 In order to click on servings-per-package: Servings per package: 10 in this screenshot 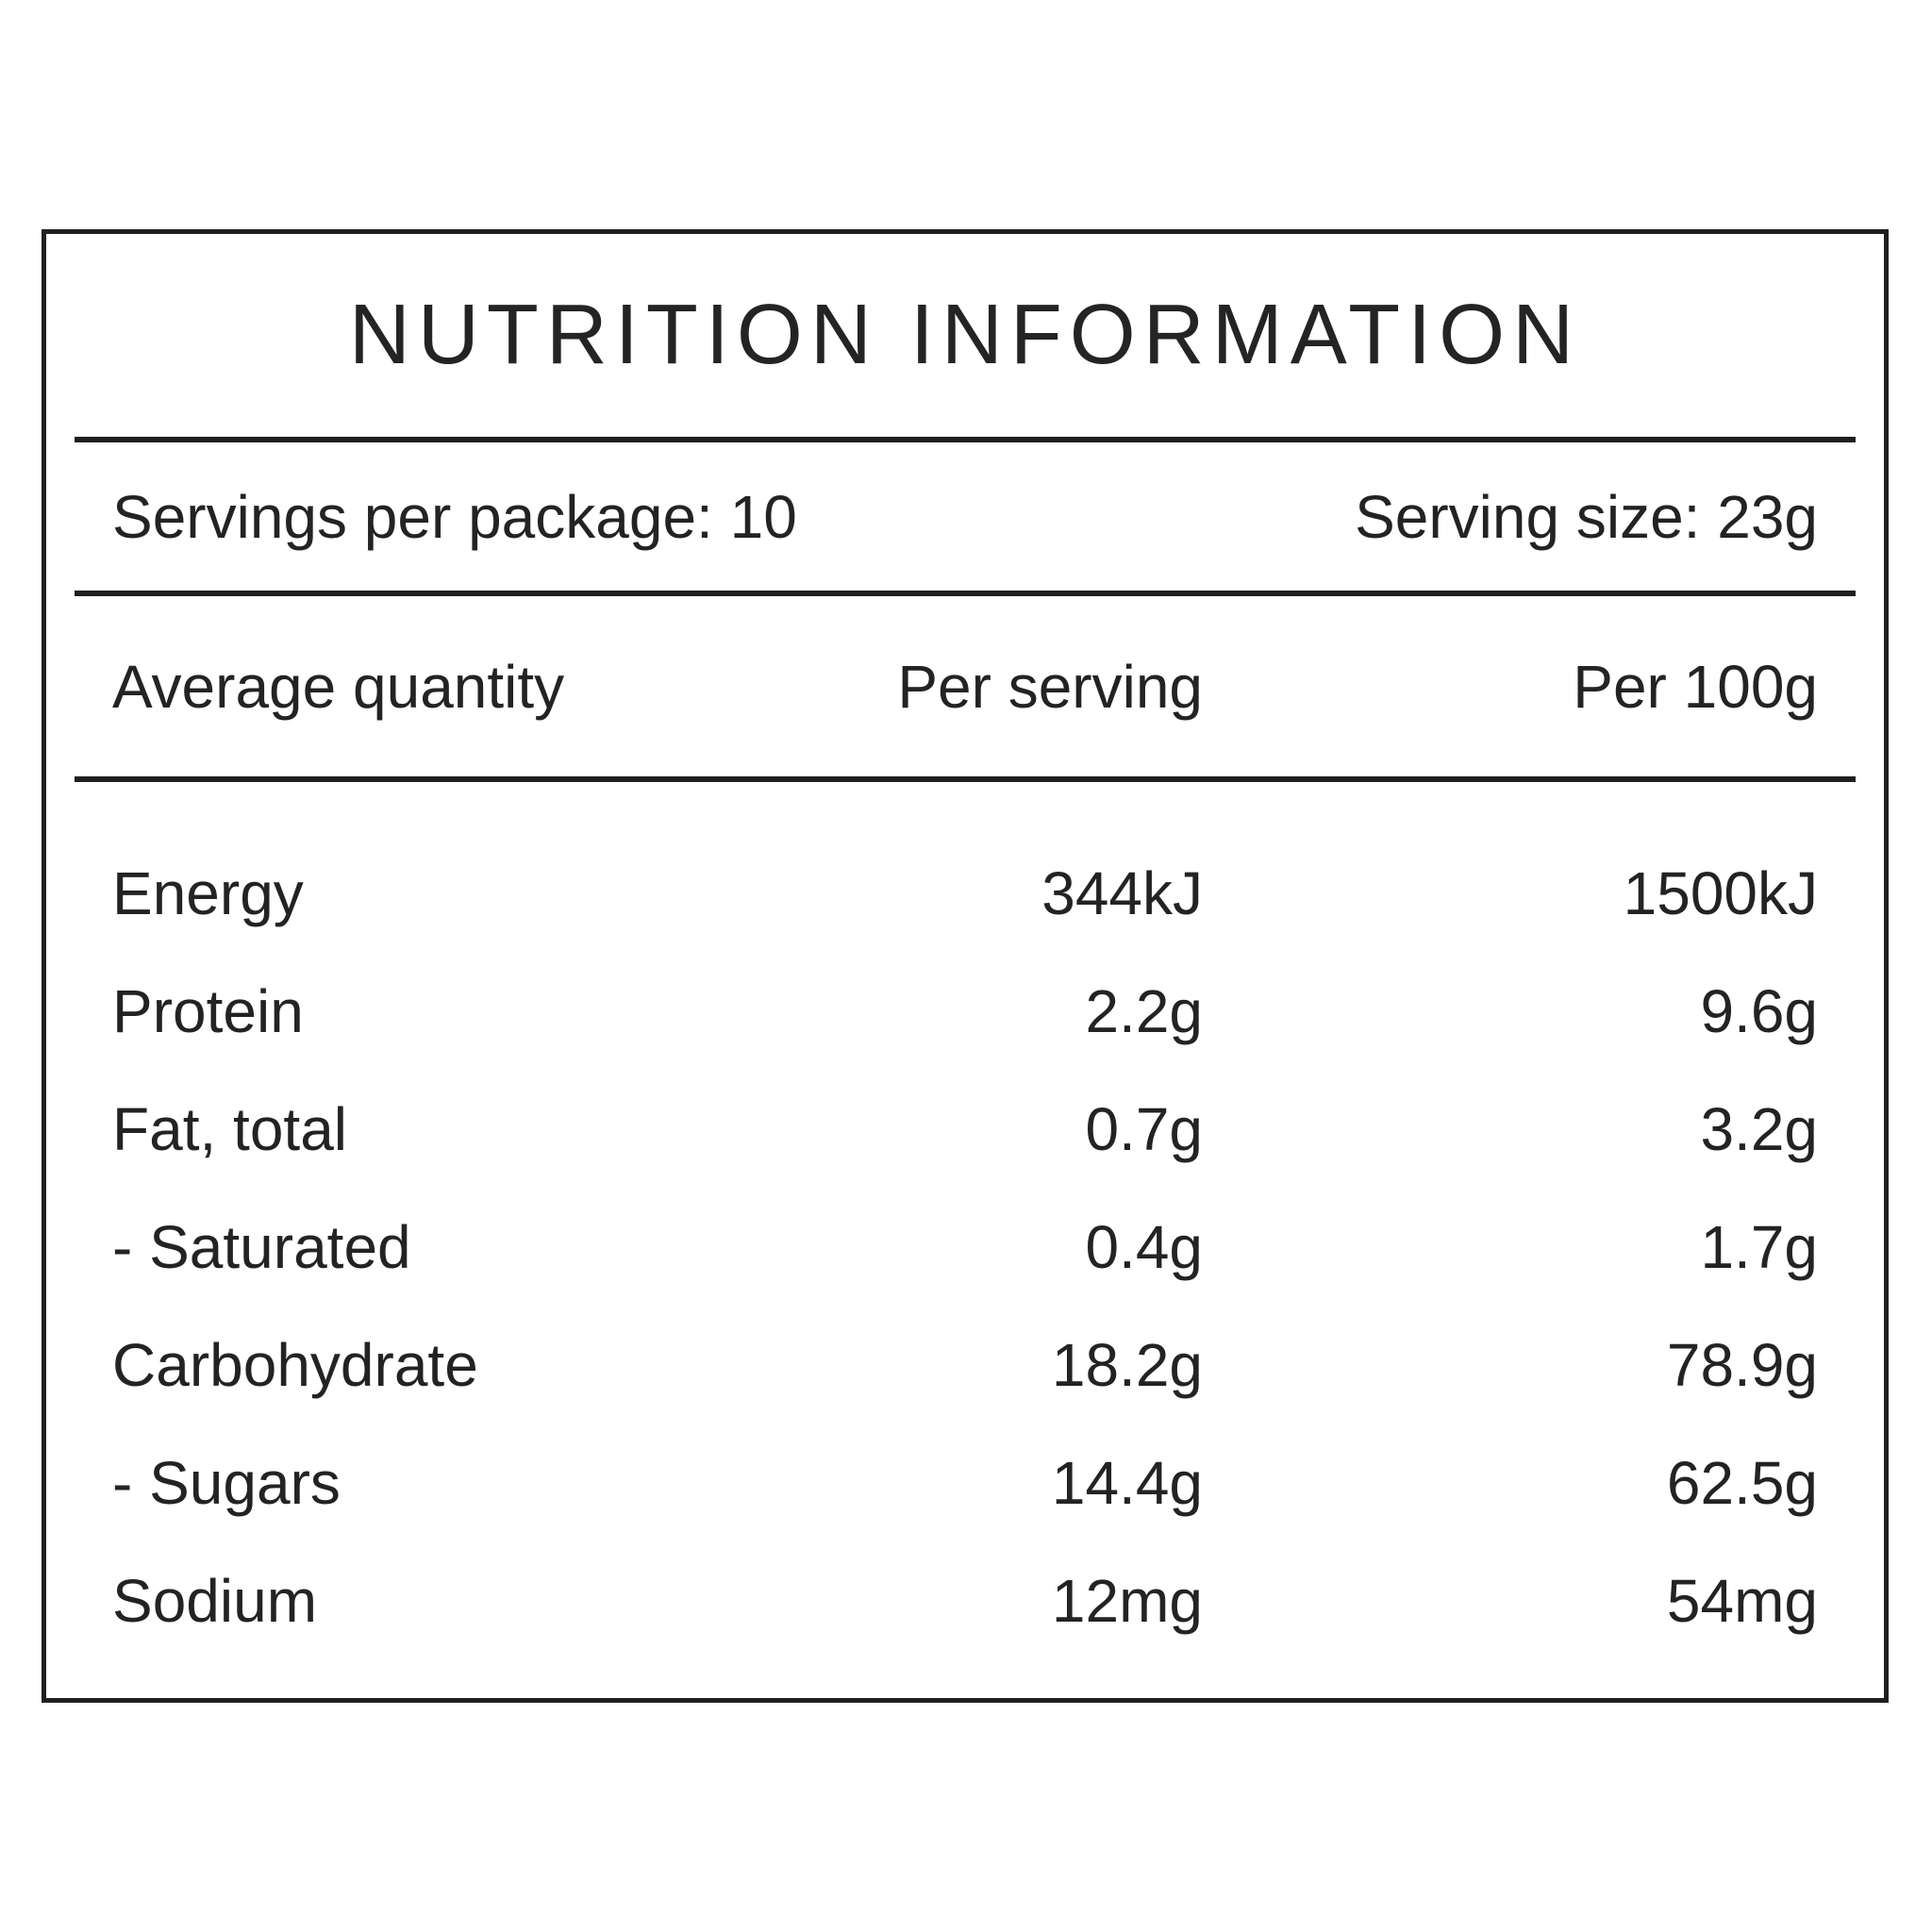, I will do `click(454, 517)`.